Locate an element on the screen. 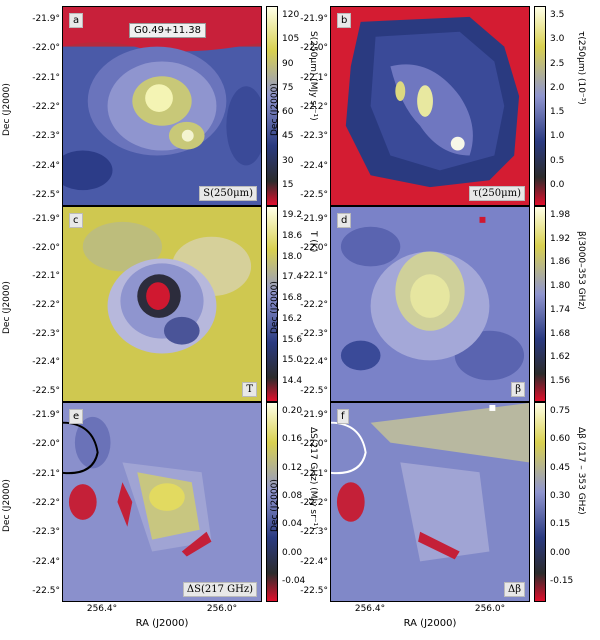  colorbar-a is located at coordinates (272, 106).